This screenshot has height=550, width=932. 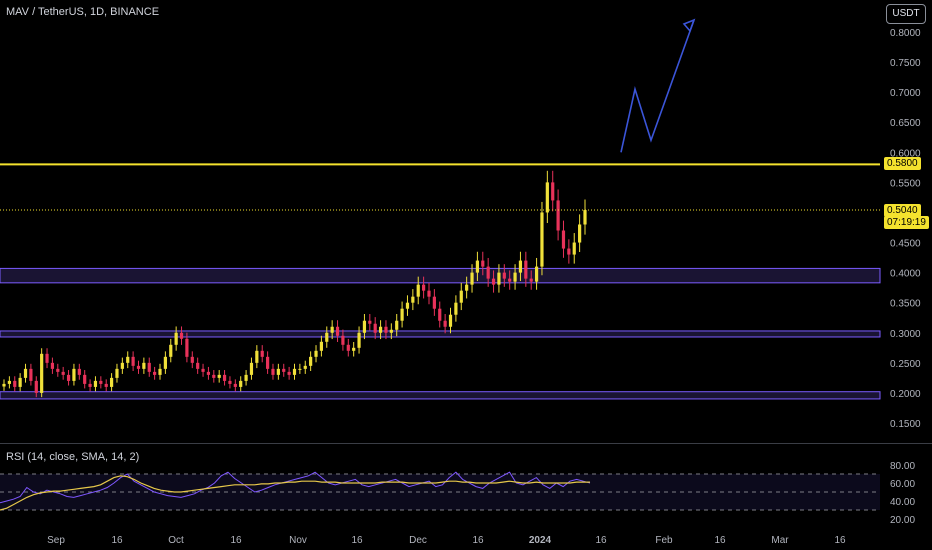 What do you see at coordinates (689, 25) in the screenshot?
I see `arrow-head-icon` at bounding box center [689, 25].